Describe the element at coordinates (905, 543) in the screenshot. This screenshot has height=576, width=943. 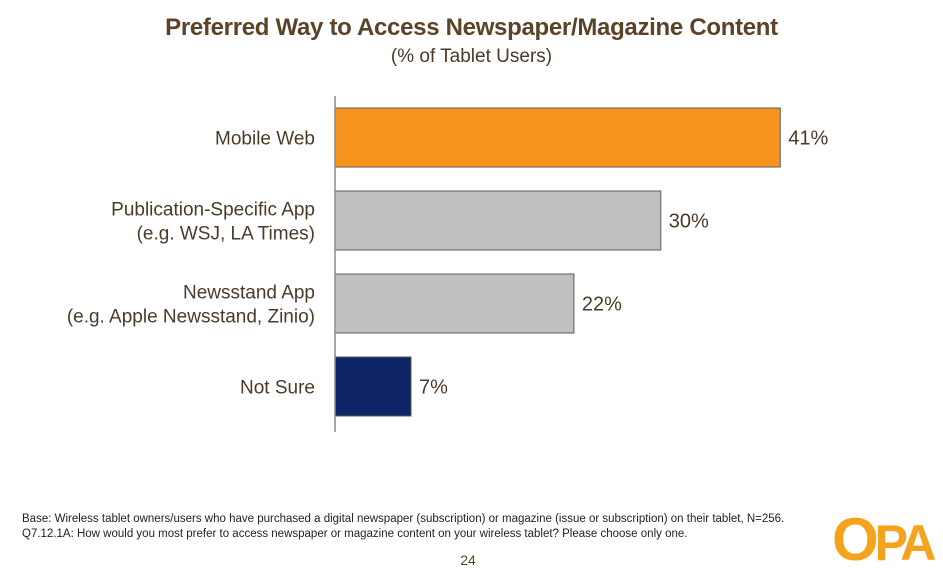
I see `logo-letters-pa: PA` at that location.